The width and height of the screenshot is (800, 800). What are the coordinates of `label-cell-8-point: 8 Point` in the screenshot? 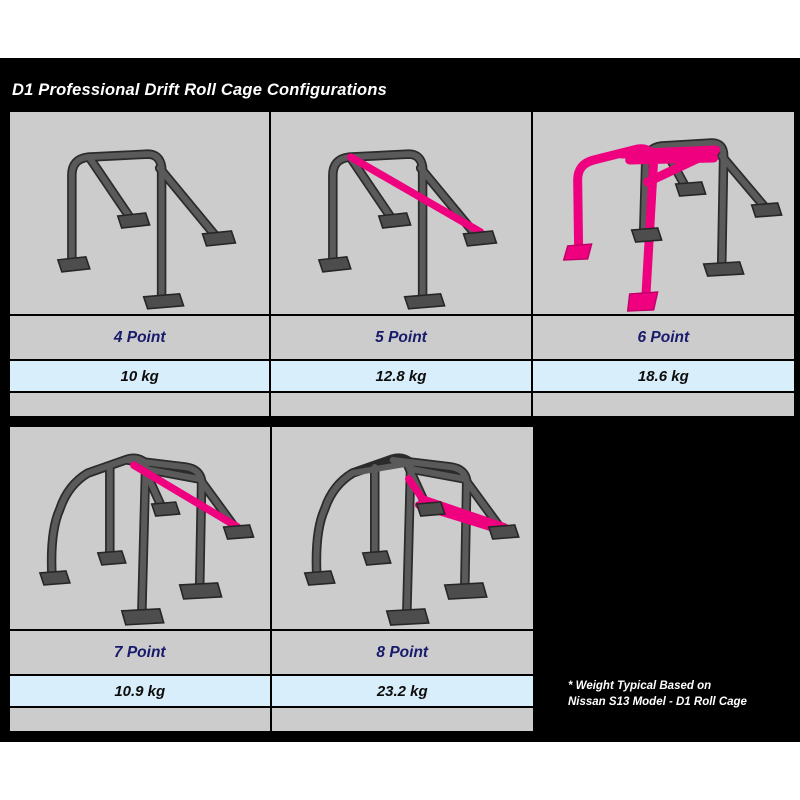 It's located at (402, 652).